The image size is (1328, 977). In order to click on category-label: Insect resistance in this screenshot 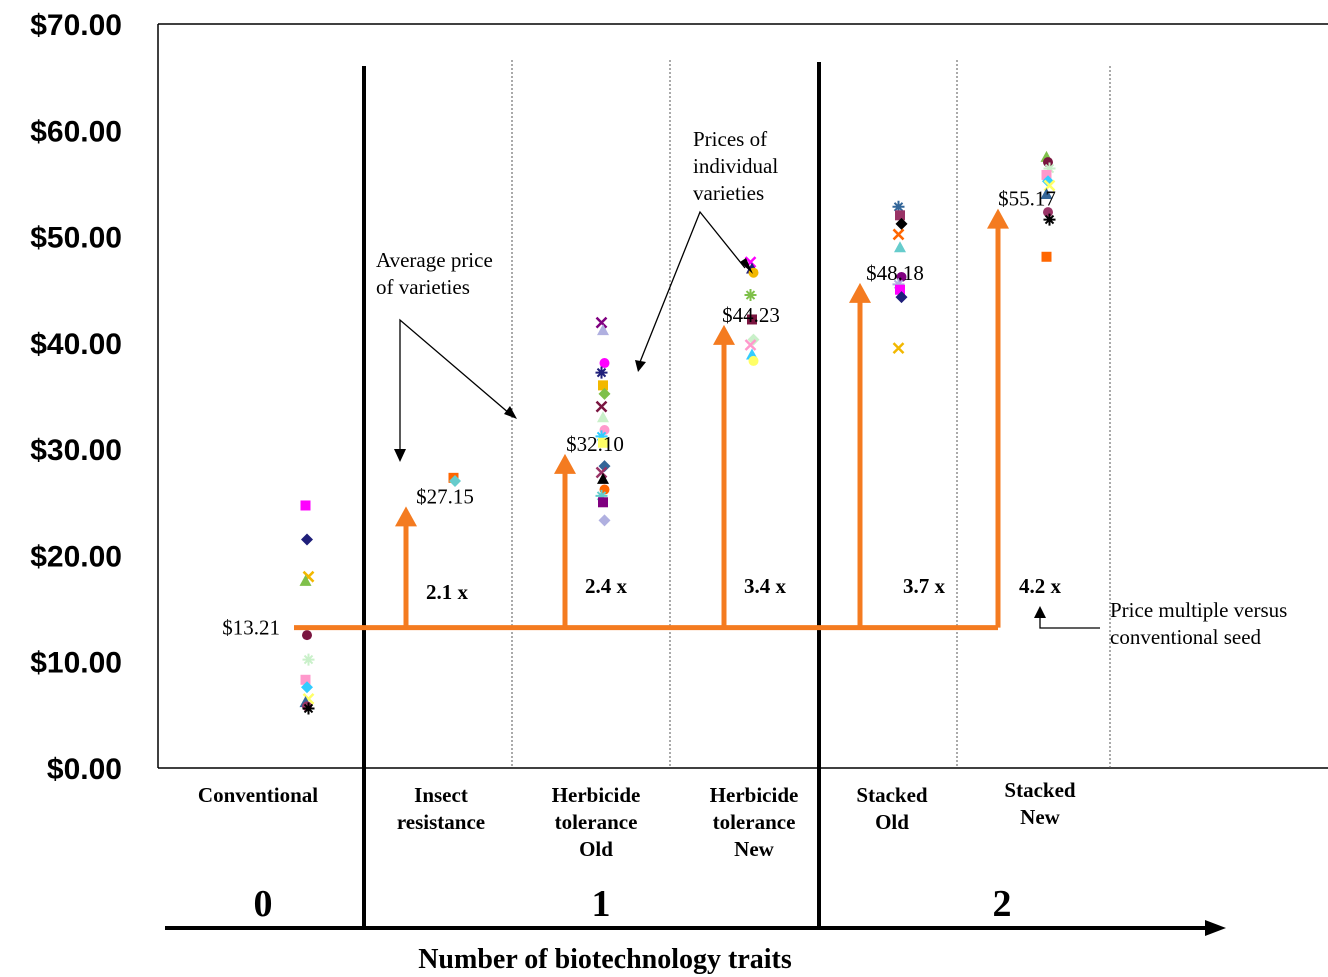, I will do `click(441, 808)`.